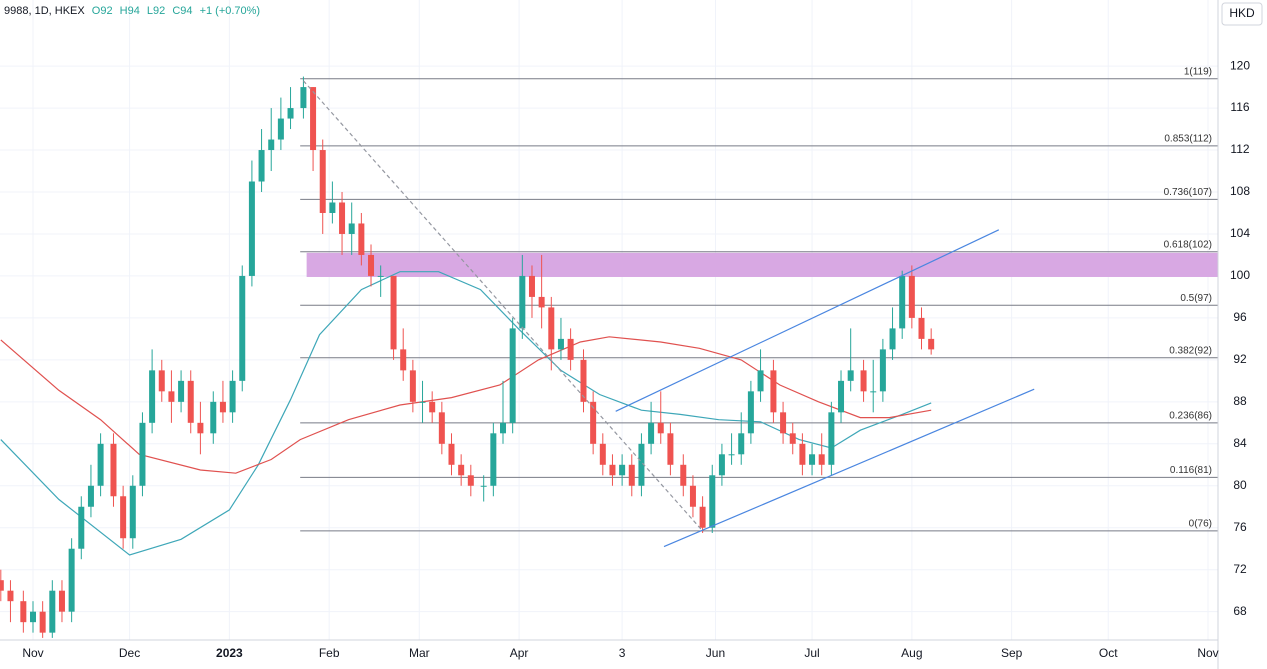 The height and width of the screenshot is (669, 1267). What do you see at coordinates (811, 653) in the screenshot?
I see `x-tick-label: Jul` at bounding box center [811, 653].